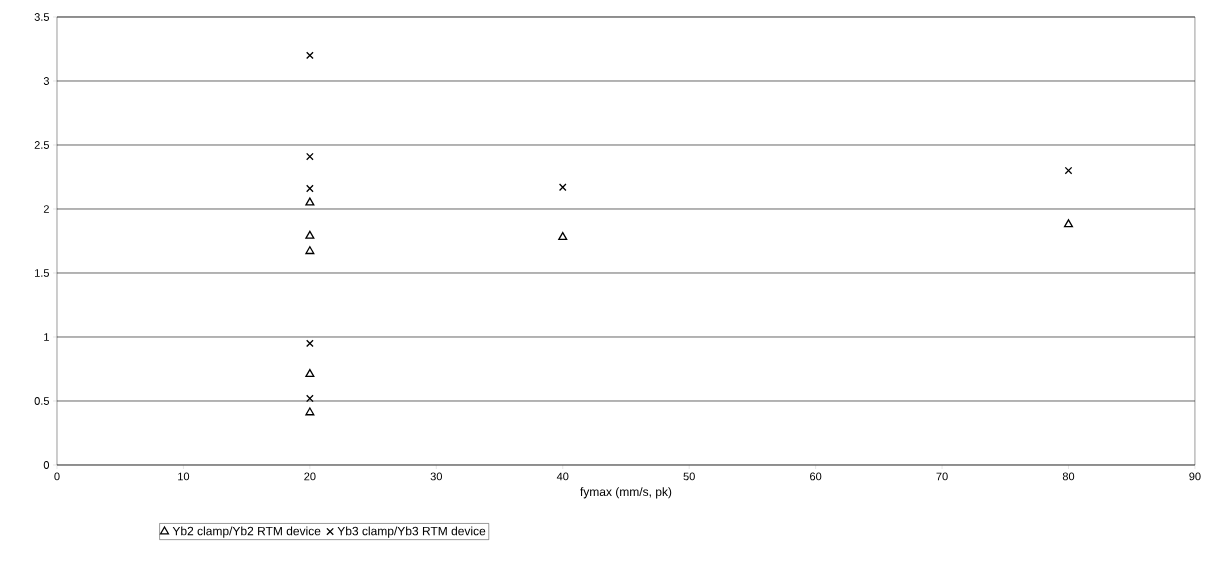  What do you see at coordinates (689, 476) in the screenshot?
I see `x-tick-label: 50` at bounding box center [689, 476].